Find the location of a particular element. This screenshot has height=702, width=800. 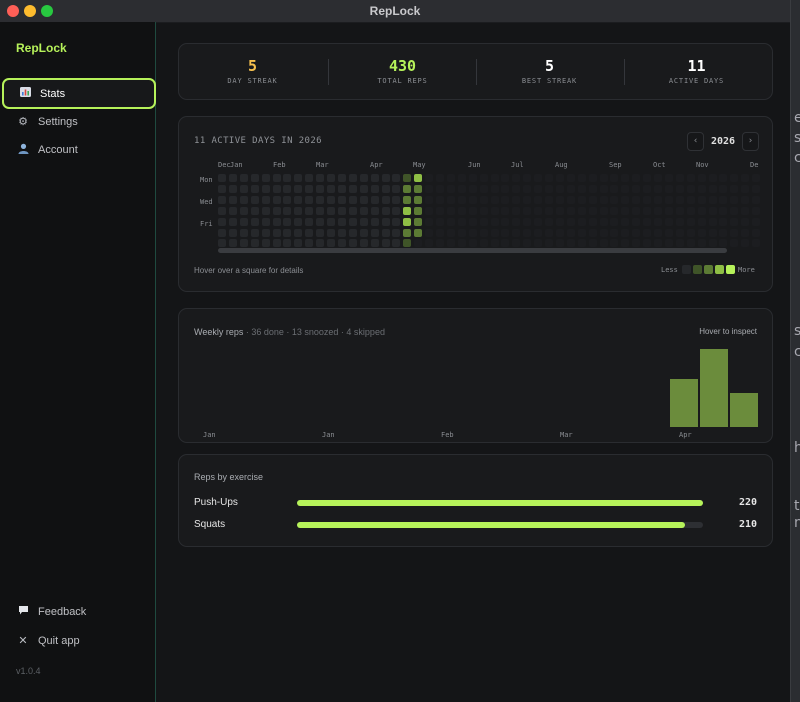

sidebar-item-stats: Stats is located at coordinates (79, 93).